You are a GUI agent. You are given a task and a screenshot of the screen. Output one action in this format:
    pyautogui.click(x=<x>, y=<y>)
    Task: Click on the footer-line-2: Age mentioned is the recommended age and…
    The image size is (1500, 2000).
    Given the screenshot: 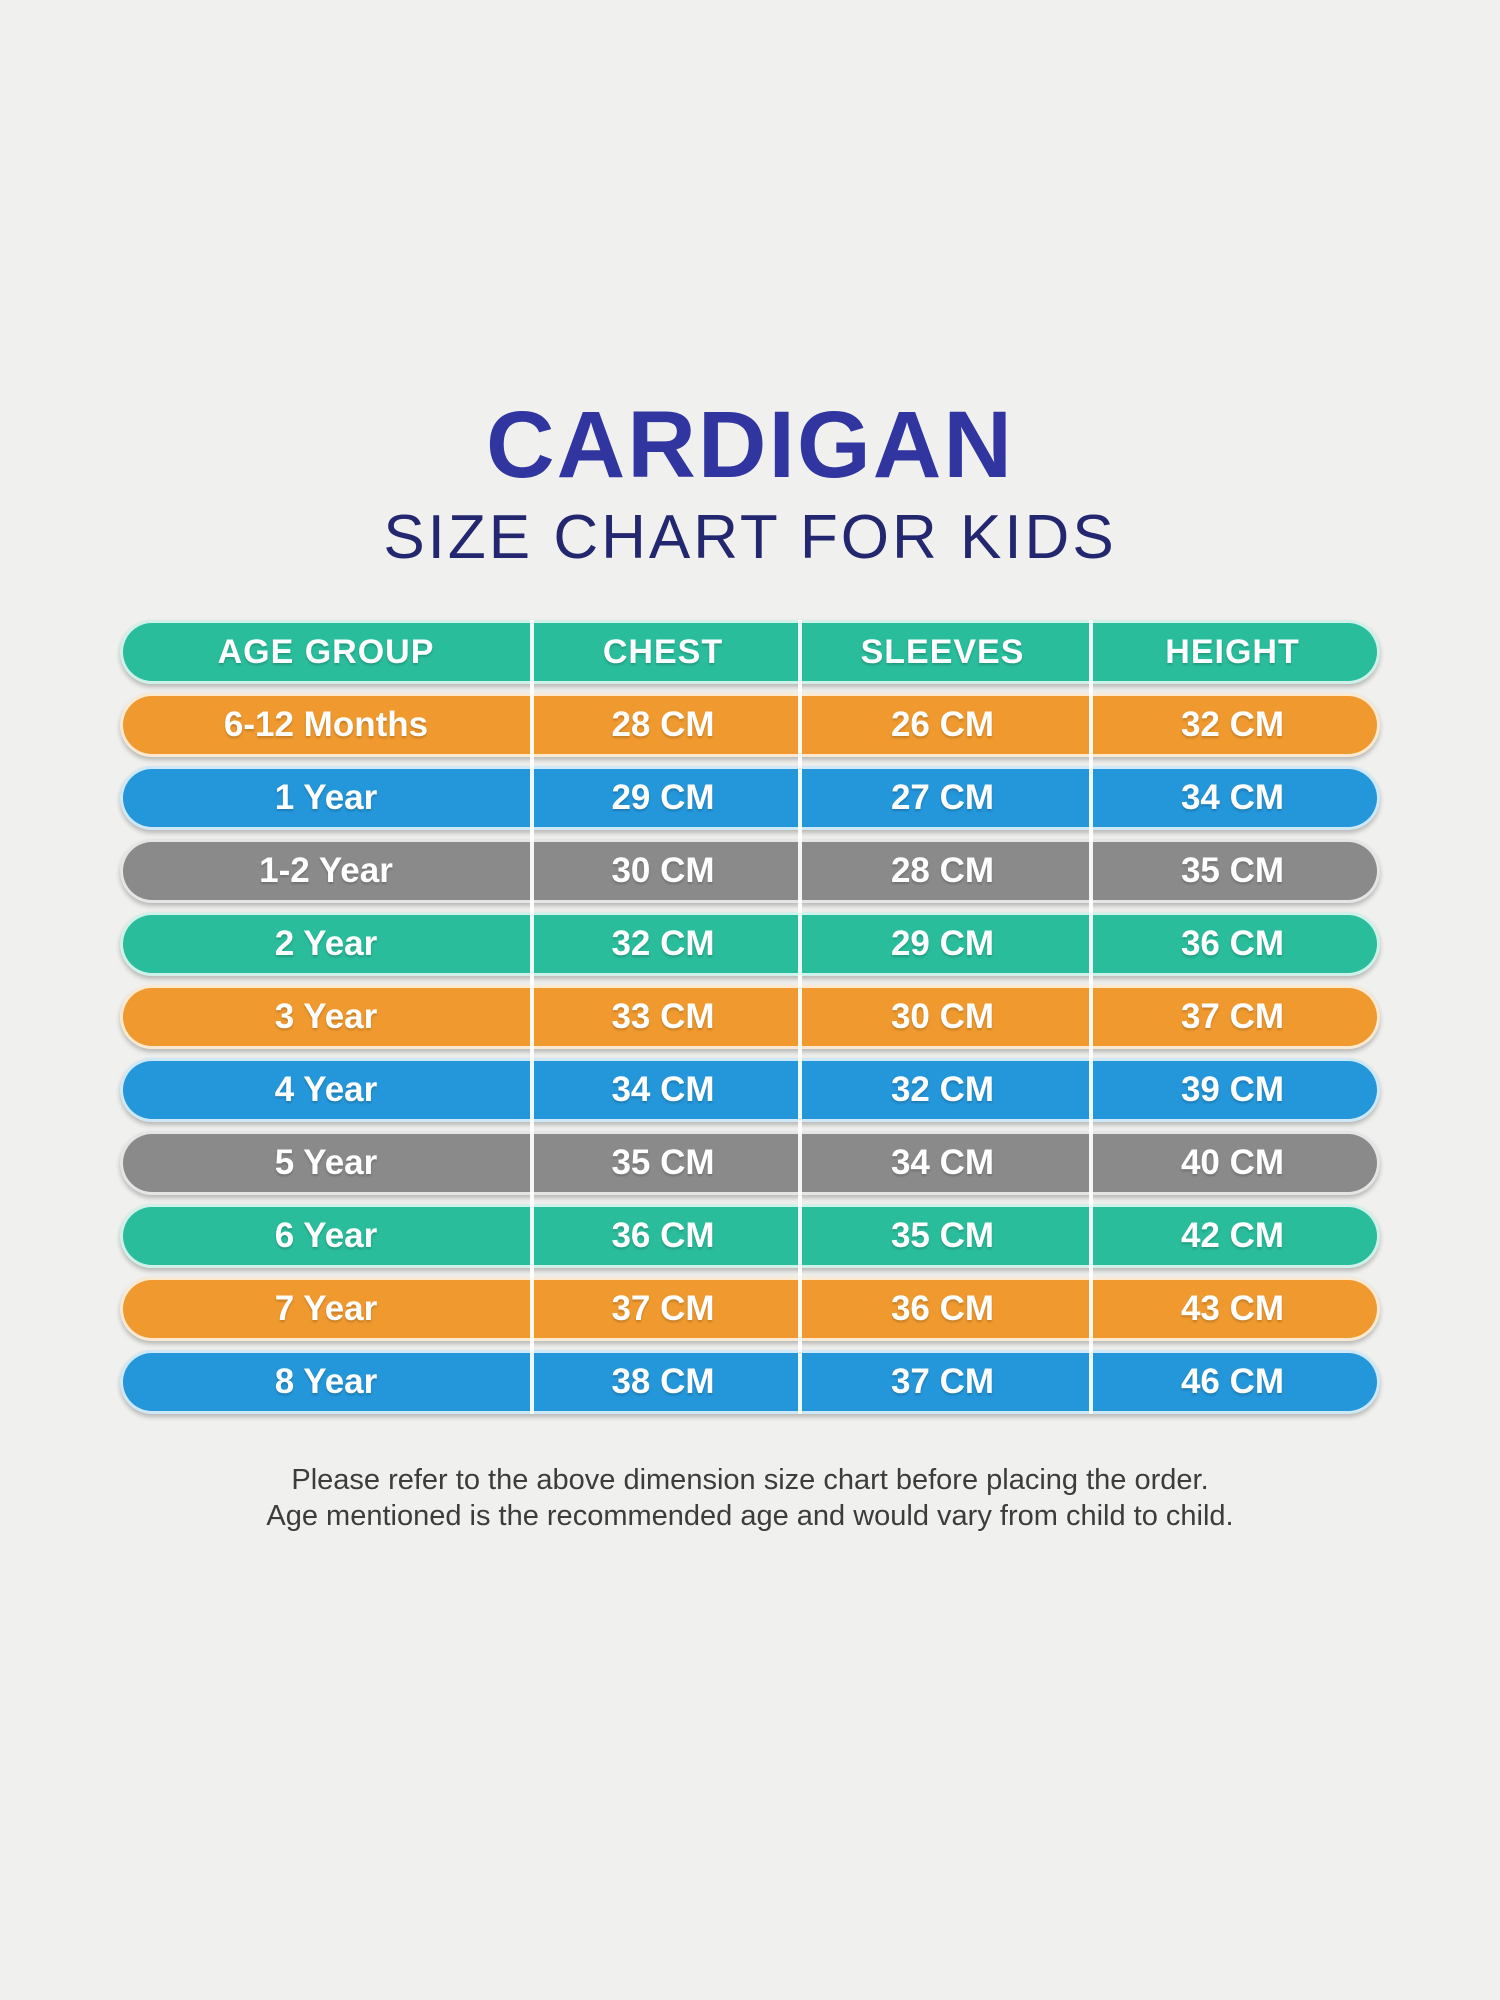 What is the action you would take?
    pyautogui.click(x=750, y=1516)
    